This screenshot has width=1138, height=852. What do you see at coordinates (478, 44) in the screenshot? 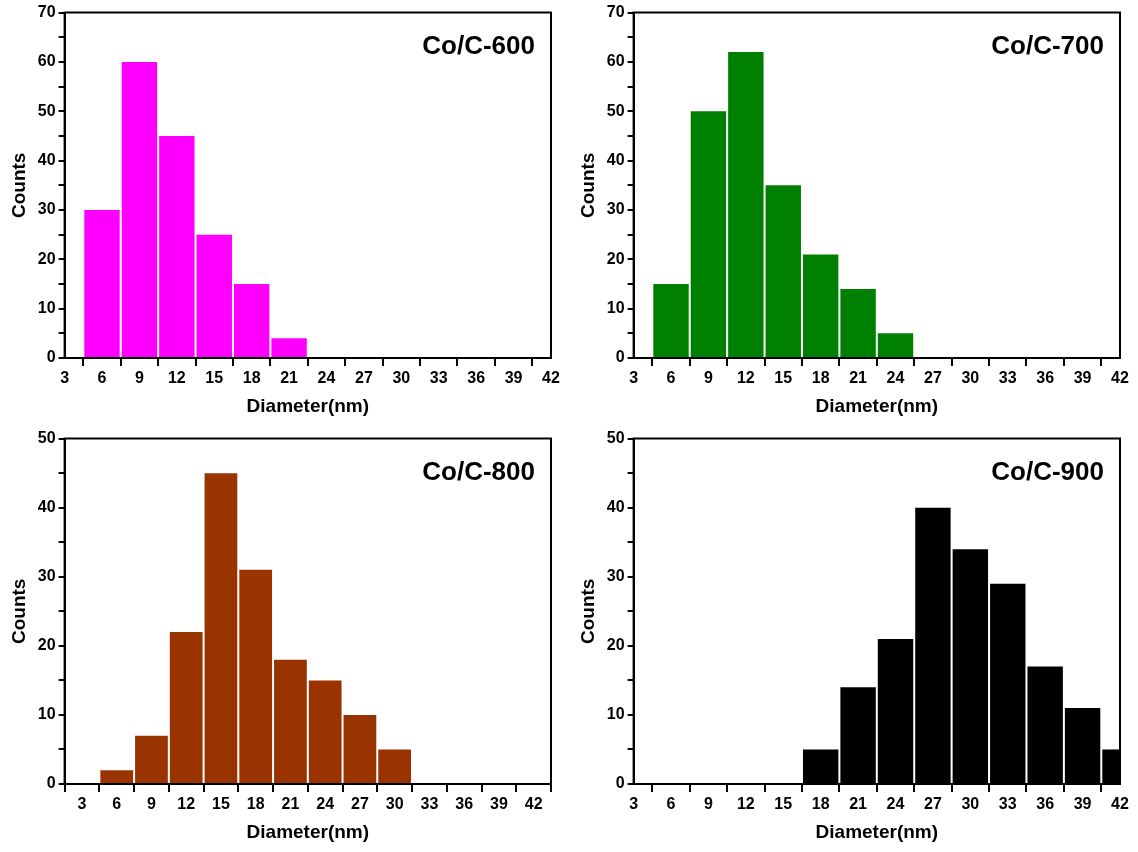
I see `text: Co/C-600` at bounding box center [478, 44].